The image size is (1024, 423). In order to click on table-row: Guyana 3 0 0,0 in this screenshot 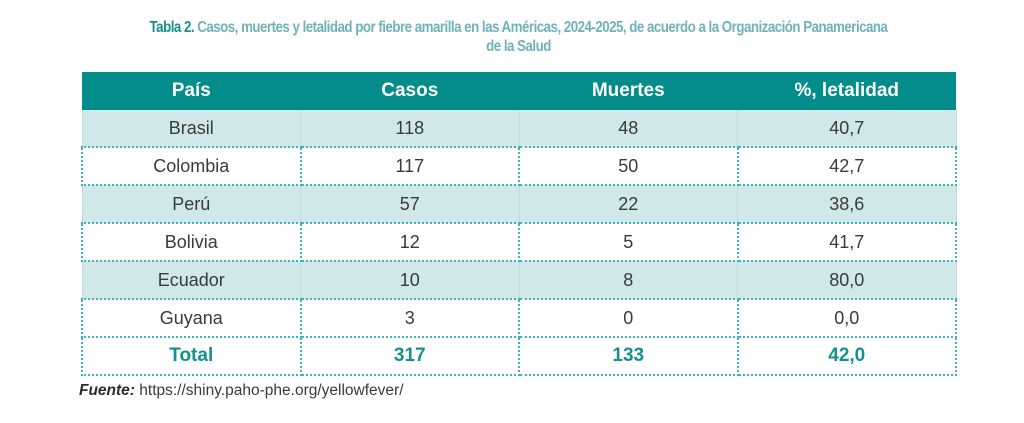, I will do `click(519, 318)`.